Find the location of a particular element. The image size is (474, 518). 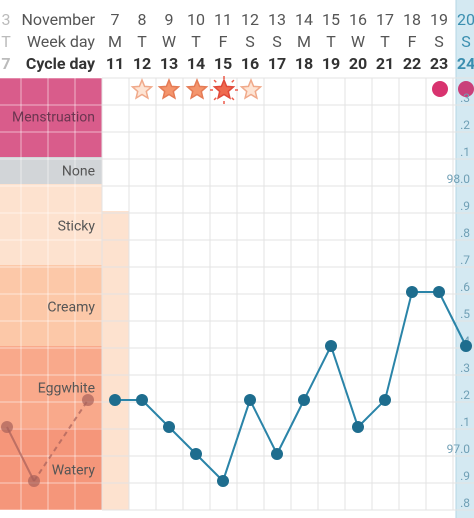

weekday: F is located at coordinates (223, 41).